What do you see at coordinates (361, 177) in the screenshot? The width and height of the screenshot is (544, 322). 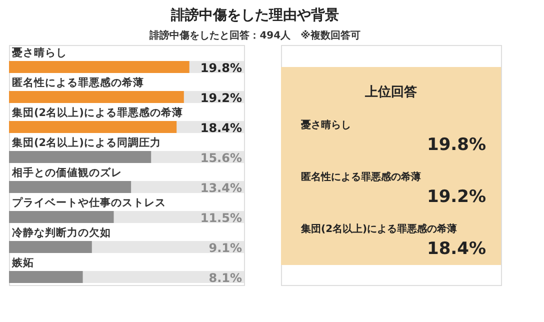 I see `text: 匿名性による罪悪感の希薄` at bounding box center [361, 177].